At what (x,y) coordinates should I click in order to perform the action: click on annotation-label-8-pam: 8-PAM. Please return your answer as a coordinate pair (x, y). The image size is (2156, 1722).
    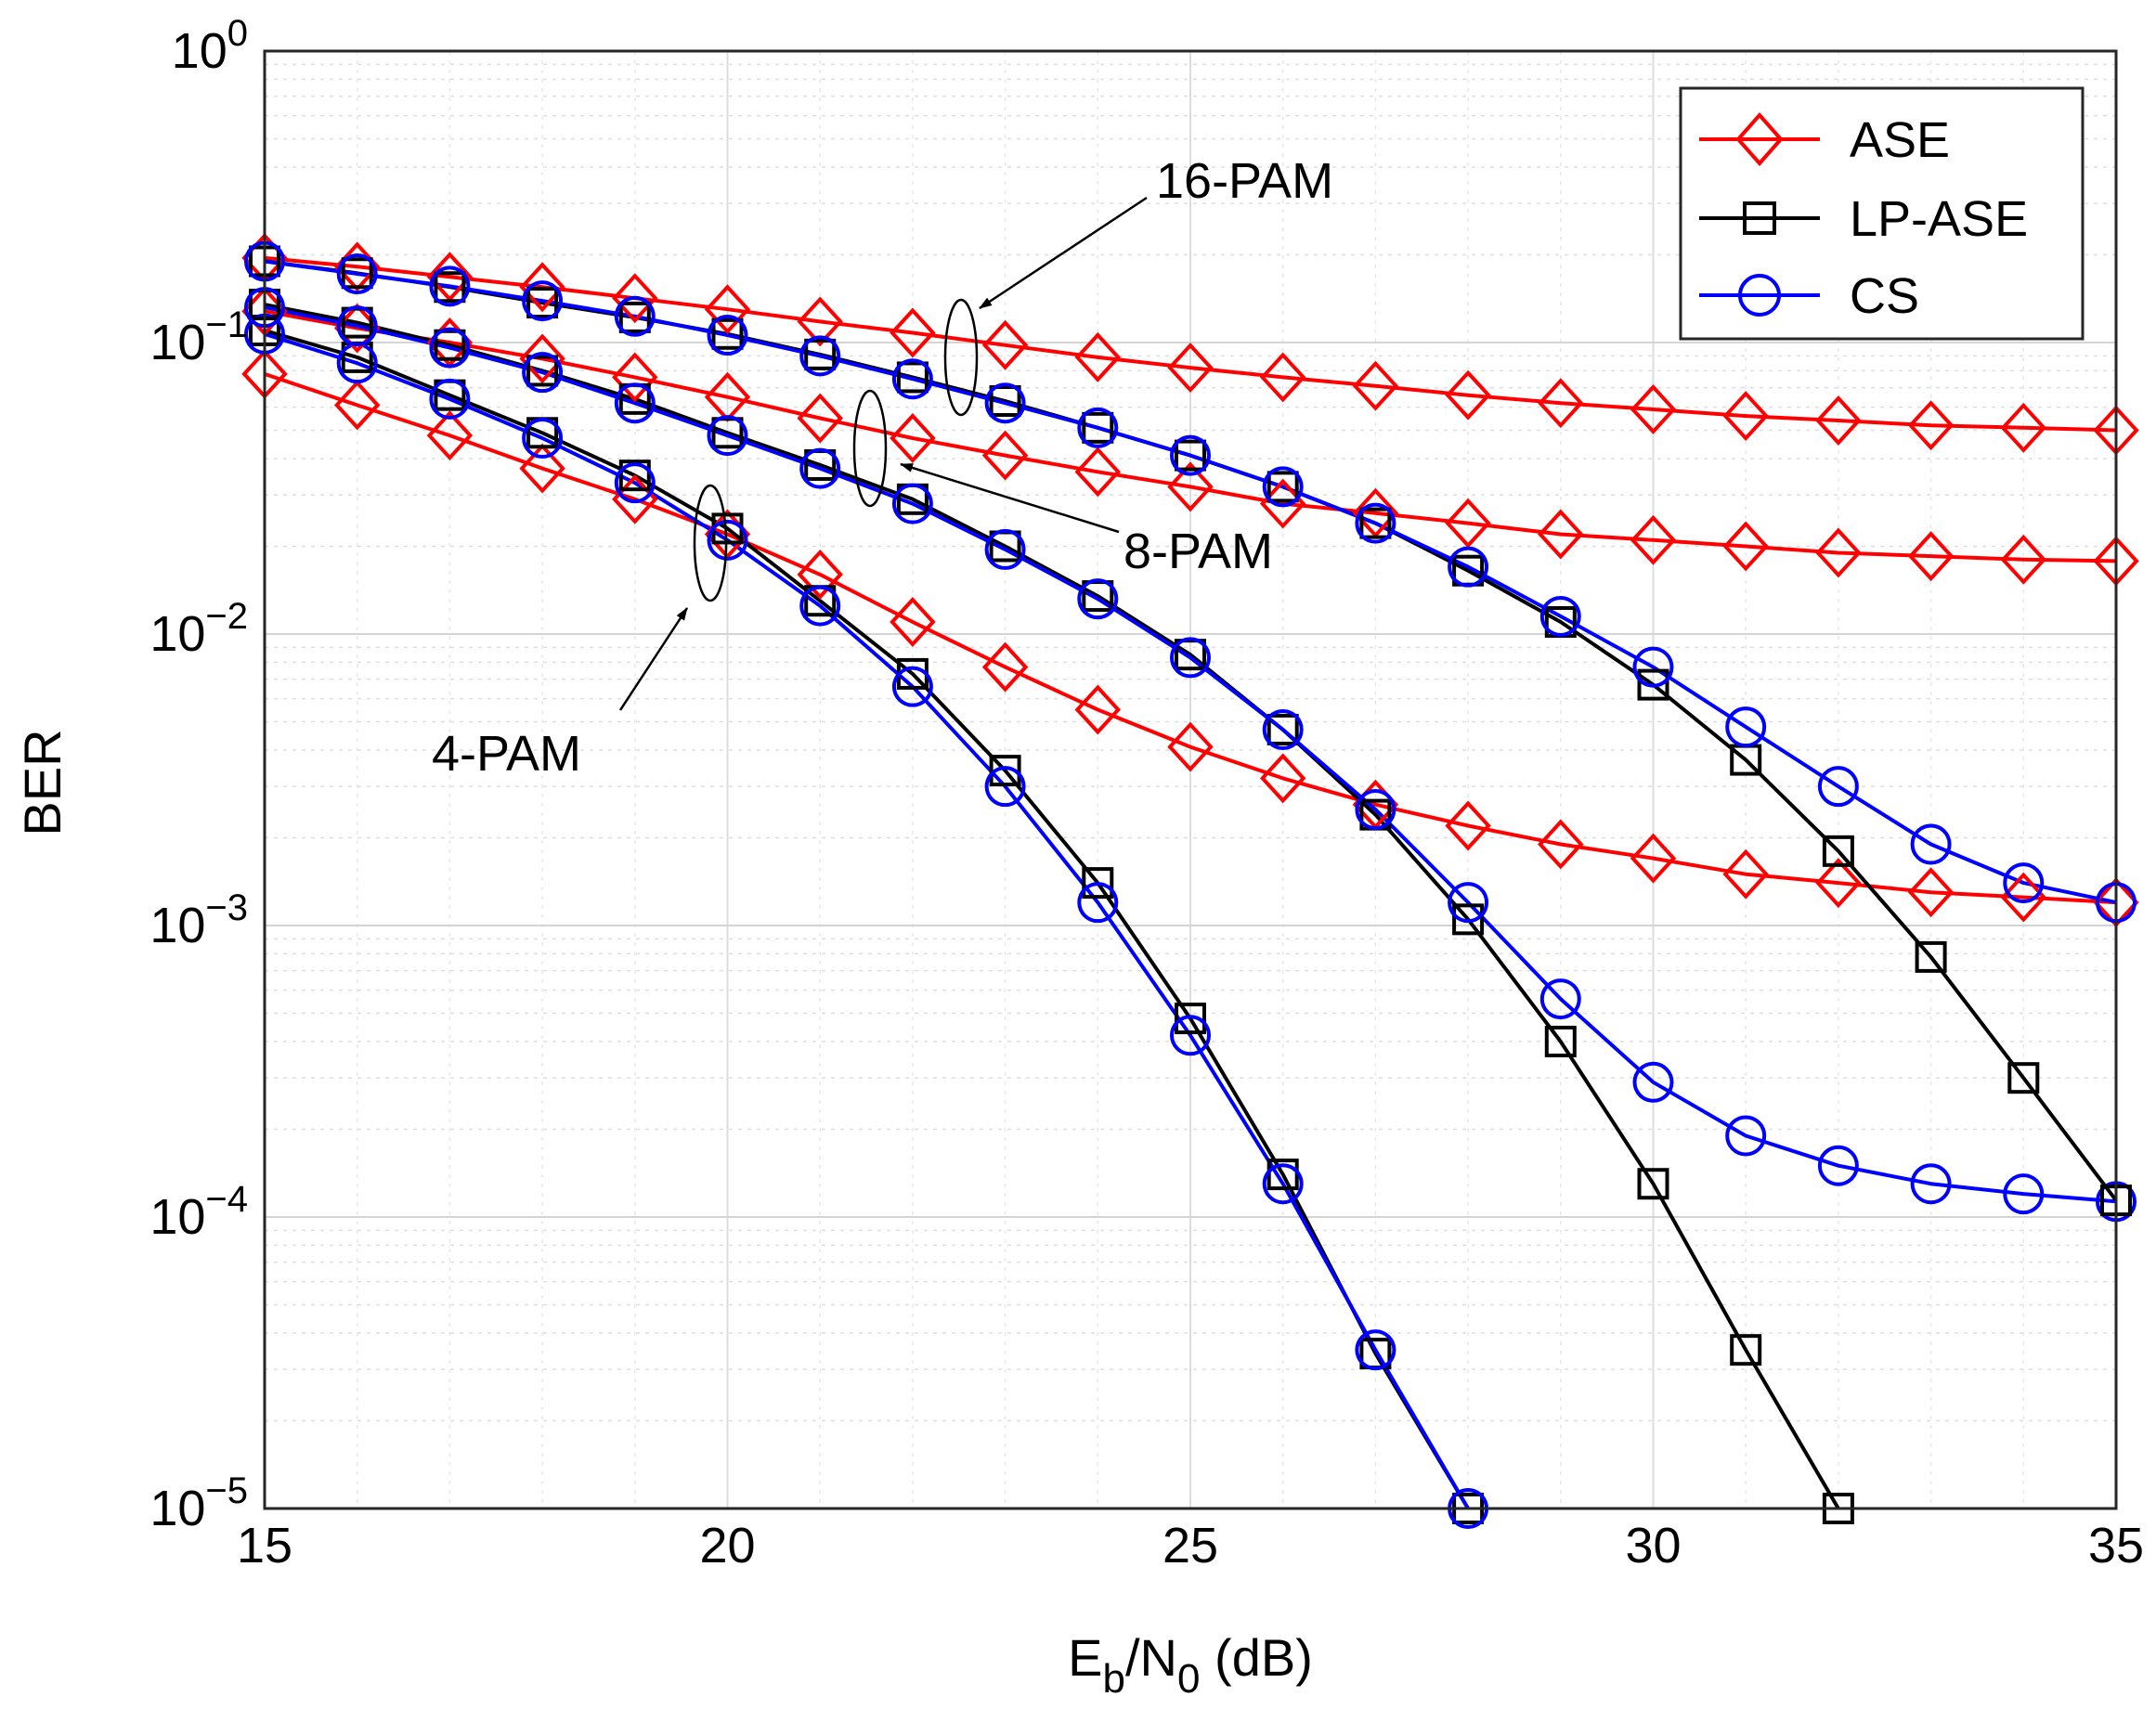
    Looking at the image, I should click on (1198, 551).